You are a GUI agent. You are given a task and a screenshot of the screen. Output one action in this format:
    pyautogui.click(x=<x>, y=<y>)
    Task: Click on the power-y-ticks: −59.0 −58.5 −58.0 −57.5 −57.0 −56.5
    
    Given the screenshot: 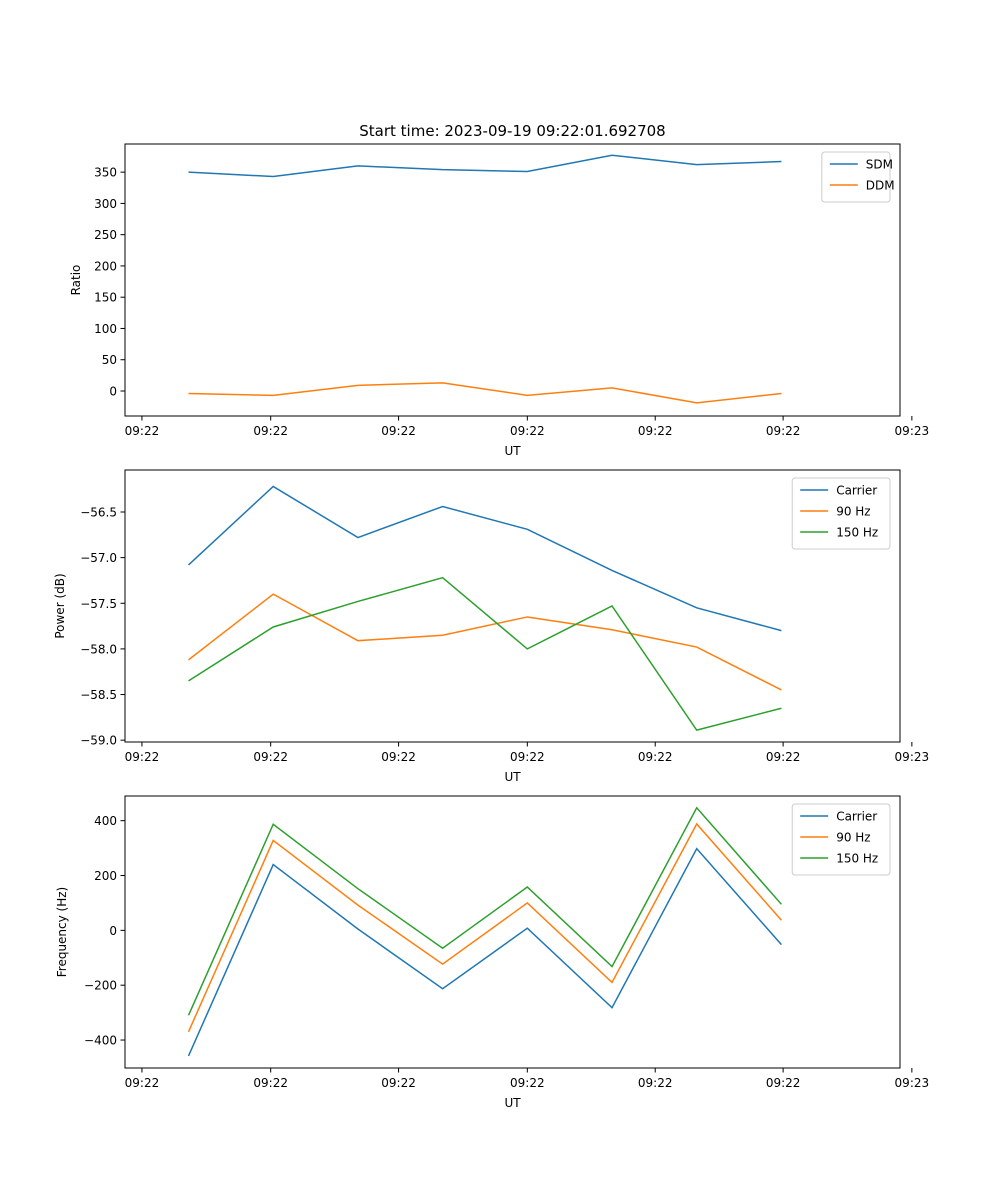 What is the action you would take?
    pyautogui.click(x=102, y=626)
    